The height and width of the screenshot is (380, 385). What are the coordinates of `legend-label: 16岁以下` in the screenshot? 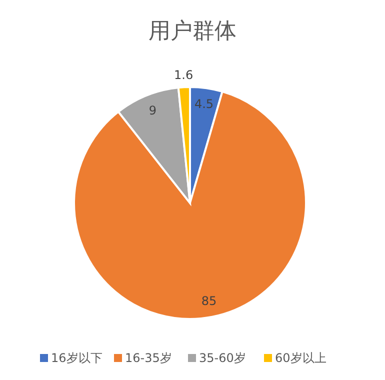 It's located at (76, 358).